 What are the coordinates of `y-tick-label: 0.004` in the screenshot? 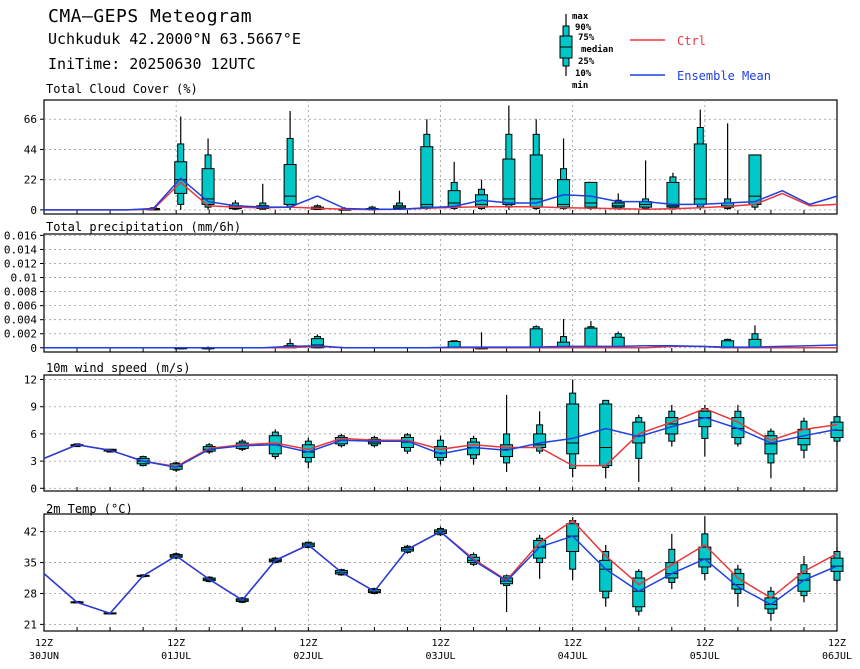 It's located at (20, 320).